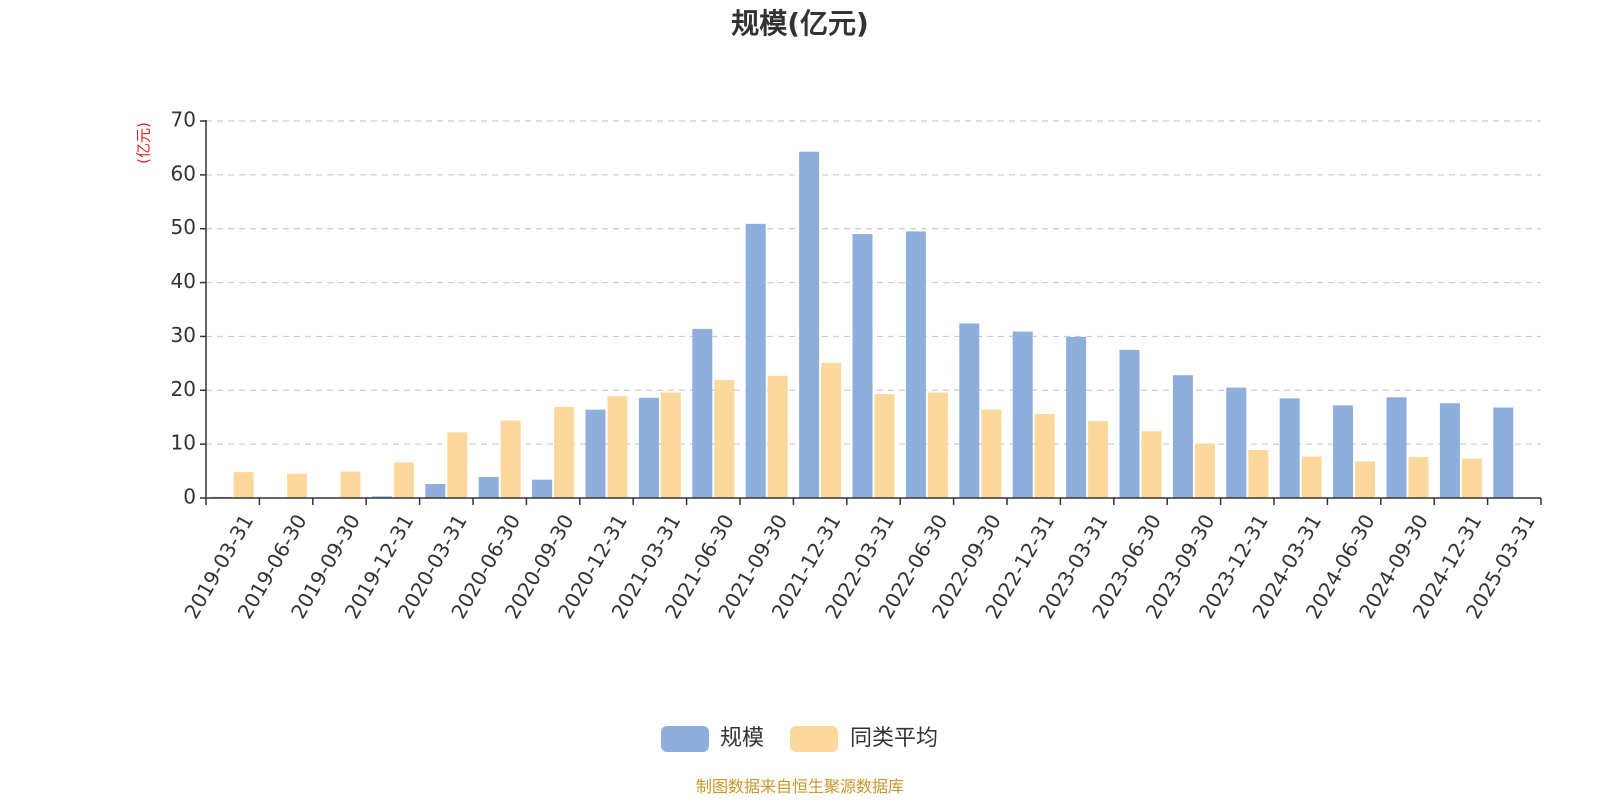 This screenshot has width=1600, height=800. Describe the element at coordinates (189, 497) in the screenshot. I see `y-tick-label: 0` at that location.